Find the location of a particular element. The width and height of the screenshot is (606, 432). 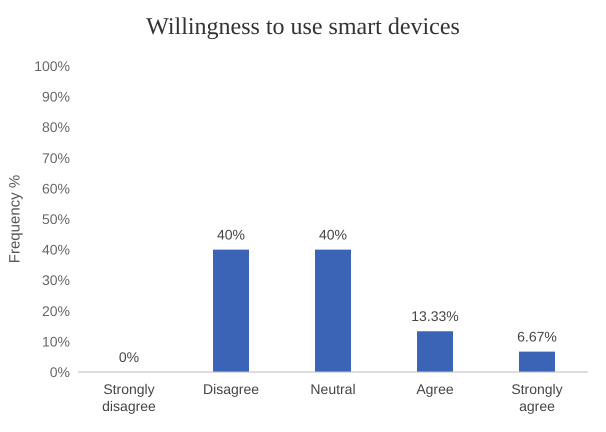

x-tick-label: Disagree is located at coordinates (231, 389).